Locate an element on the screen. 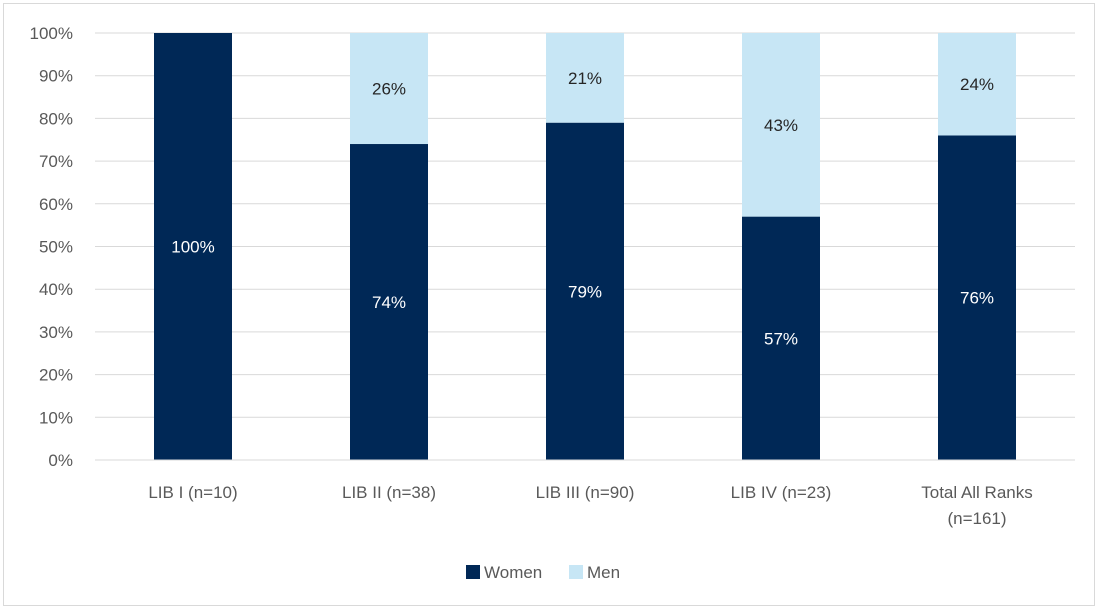 The width and height of the screenshot is (1100, 610). data-label-women: 76% is located at coordinates (977, 298).